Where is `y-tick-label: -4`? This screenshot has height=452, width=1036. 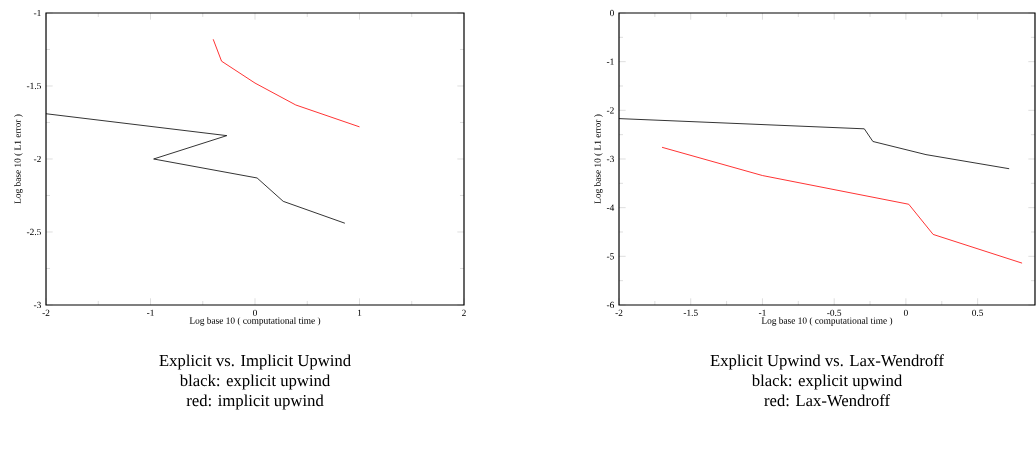 y-tick-label: -4 is located at coordinates (610, 207).